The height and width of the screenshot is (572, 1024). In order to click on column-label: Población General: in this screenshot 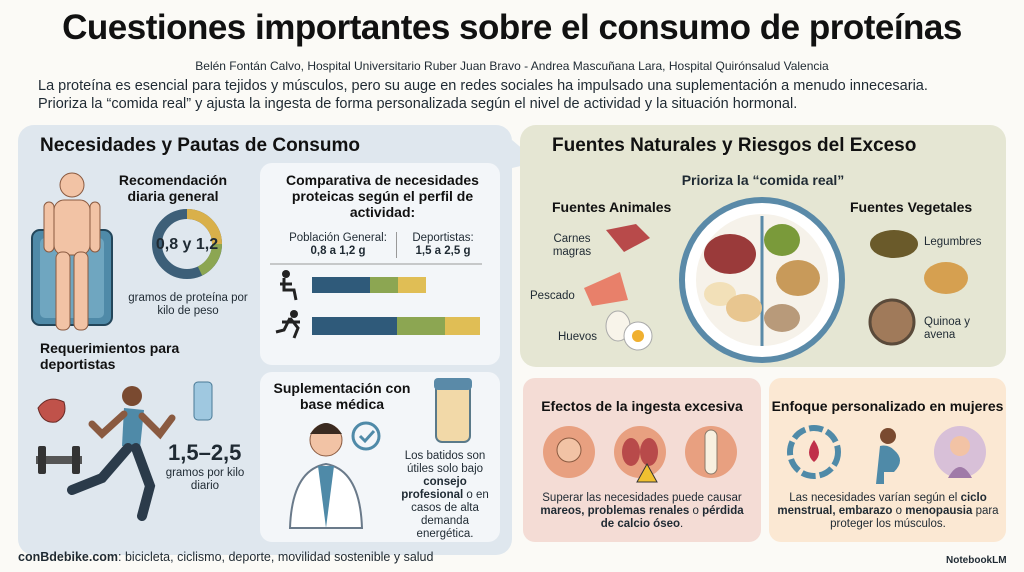, I will do `click(338, 238)`.